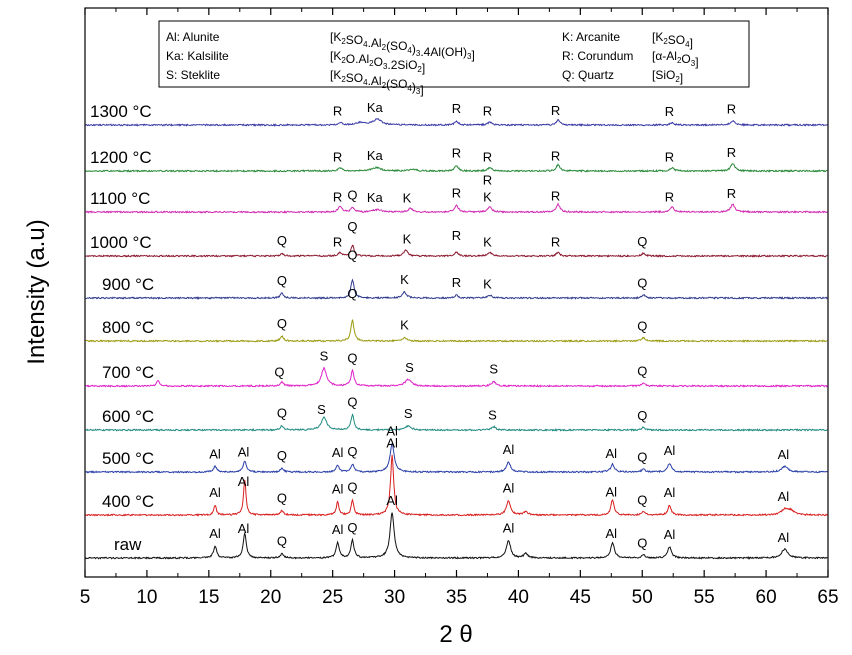 Image resolution: width=852 pixels, height=655 pixels. I want to click on legend-formula: [K2SO4], so click(672, 40).